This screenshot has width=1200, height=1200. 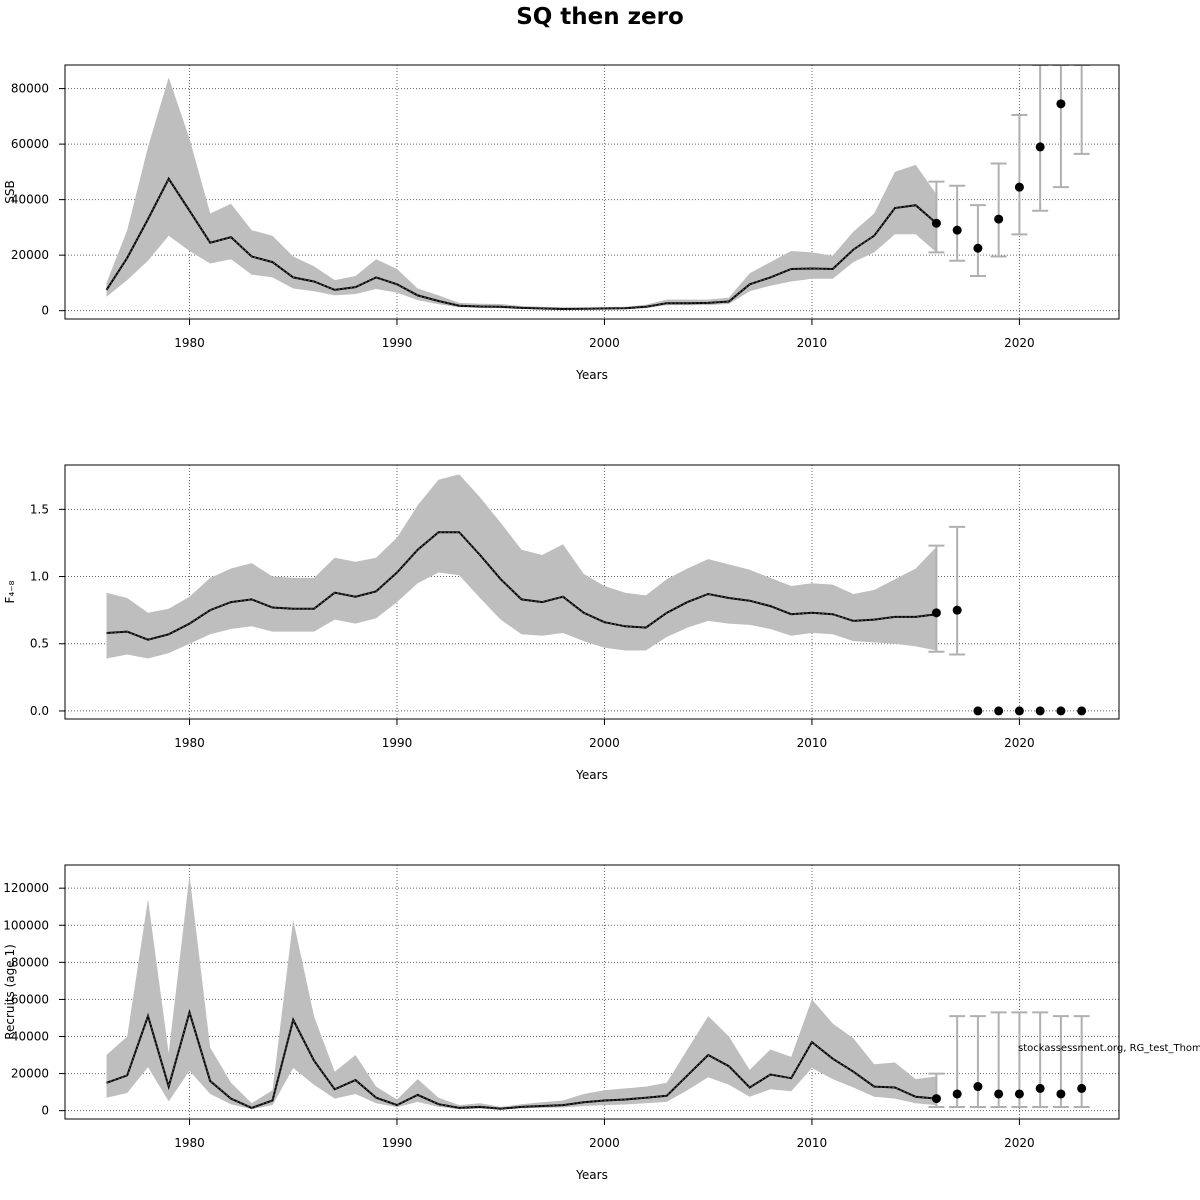 I want to click on credit-text: stockassessment.org, RG_test_Thom, so click(x=1109, y=1048).